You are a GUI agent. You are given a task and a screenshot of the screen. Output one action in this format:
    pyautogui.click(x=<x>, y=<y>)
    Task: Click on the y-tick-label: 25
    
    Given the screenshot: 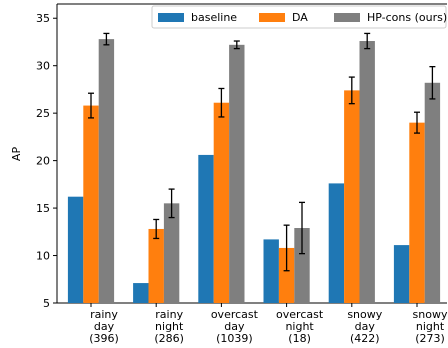 What is the action you would take?
    pyautogui.click(x=43, y=113)
    